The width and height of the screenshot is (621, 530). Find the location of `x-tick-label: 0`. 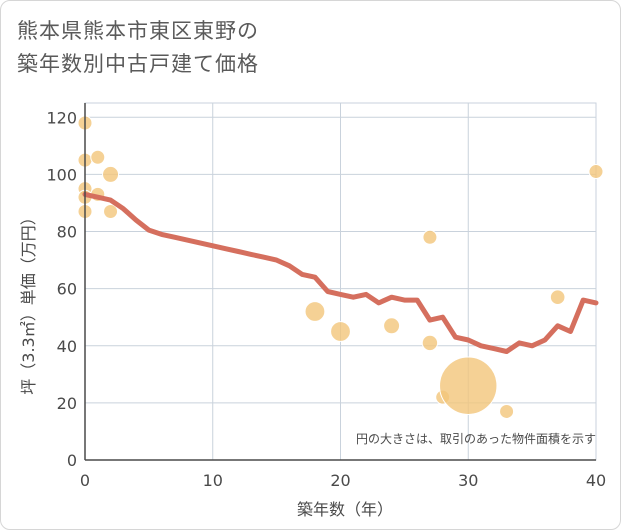

x-tick-label: 0 is located at coordinates (85, 480).